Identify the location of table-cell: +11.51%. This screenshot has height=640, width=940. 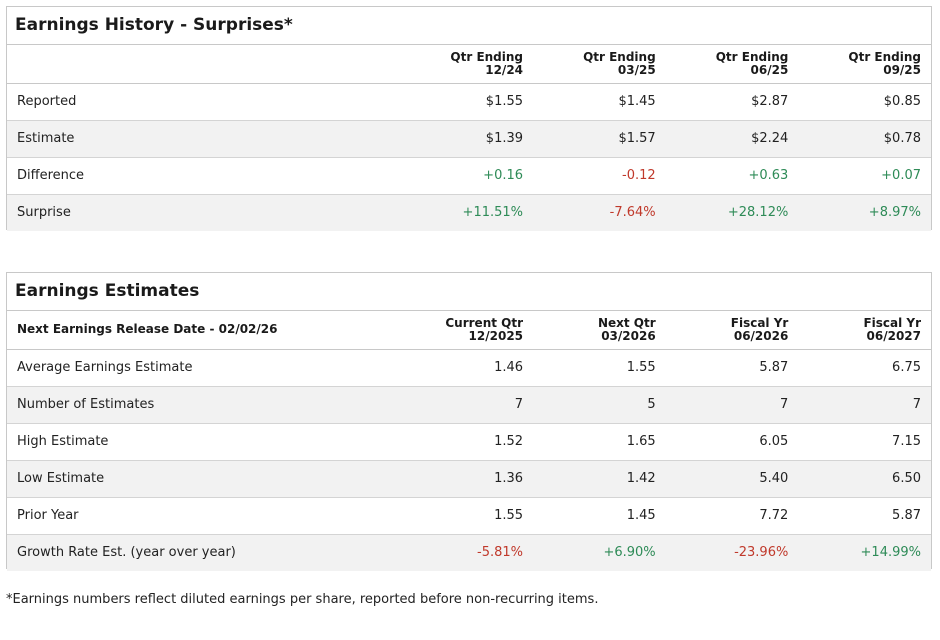
(493, 213).